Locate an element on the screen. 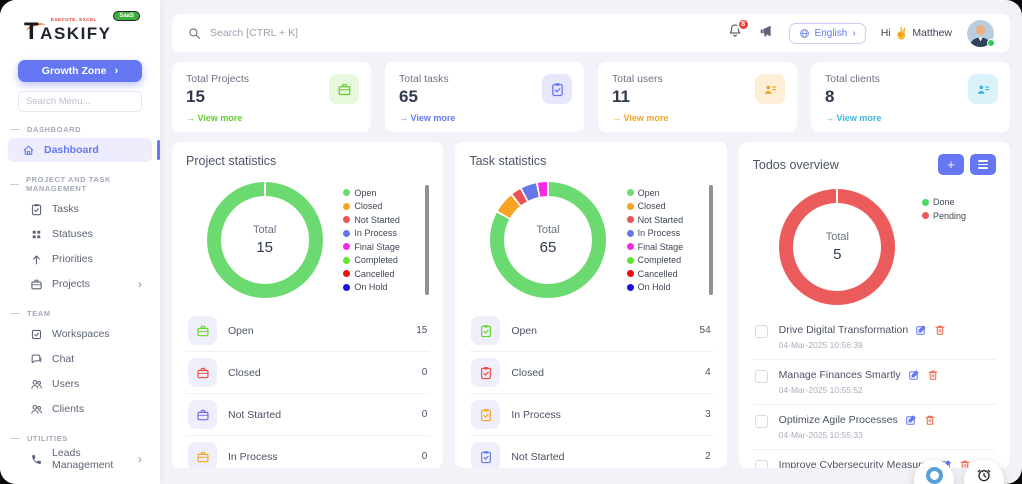  sidebar-item-workspaces: Workspaces is located at coordinates (80, 334).